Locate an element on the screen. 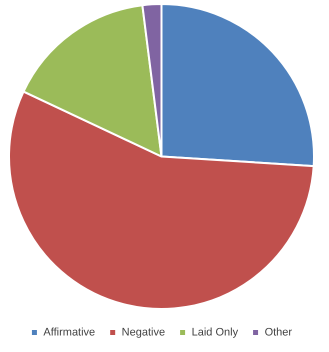 This screenshot has width=329, height=352. legend-label: Negative is located at coordinates (144, 332).